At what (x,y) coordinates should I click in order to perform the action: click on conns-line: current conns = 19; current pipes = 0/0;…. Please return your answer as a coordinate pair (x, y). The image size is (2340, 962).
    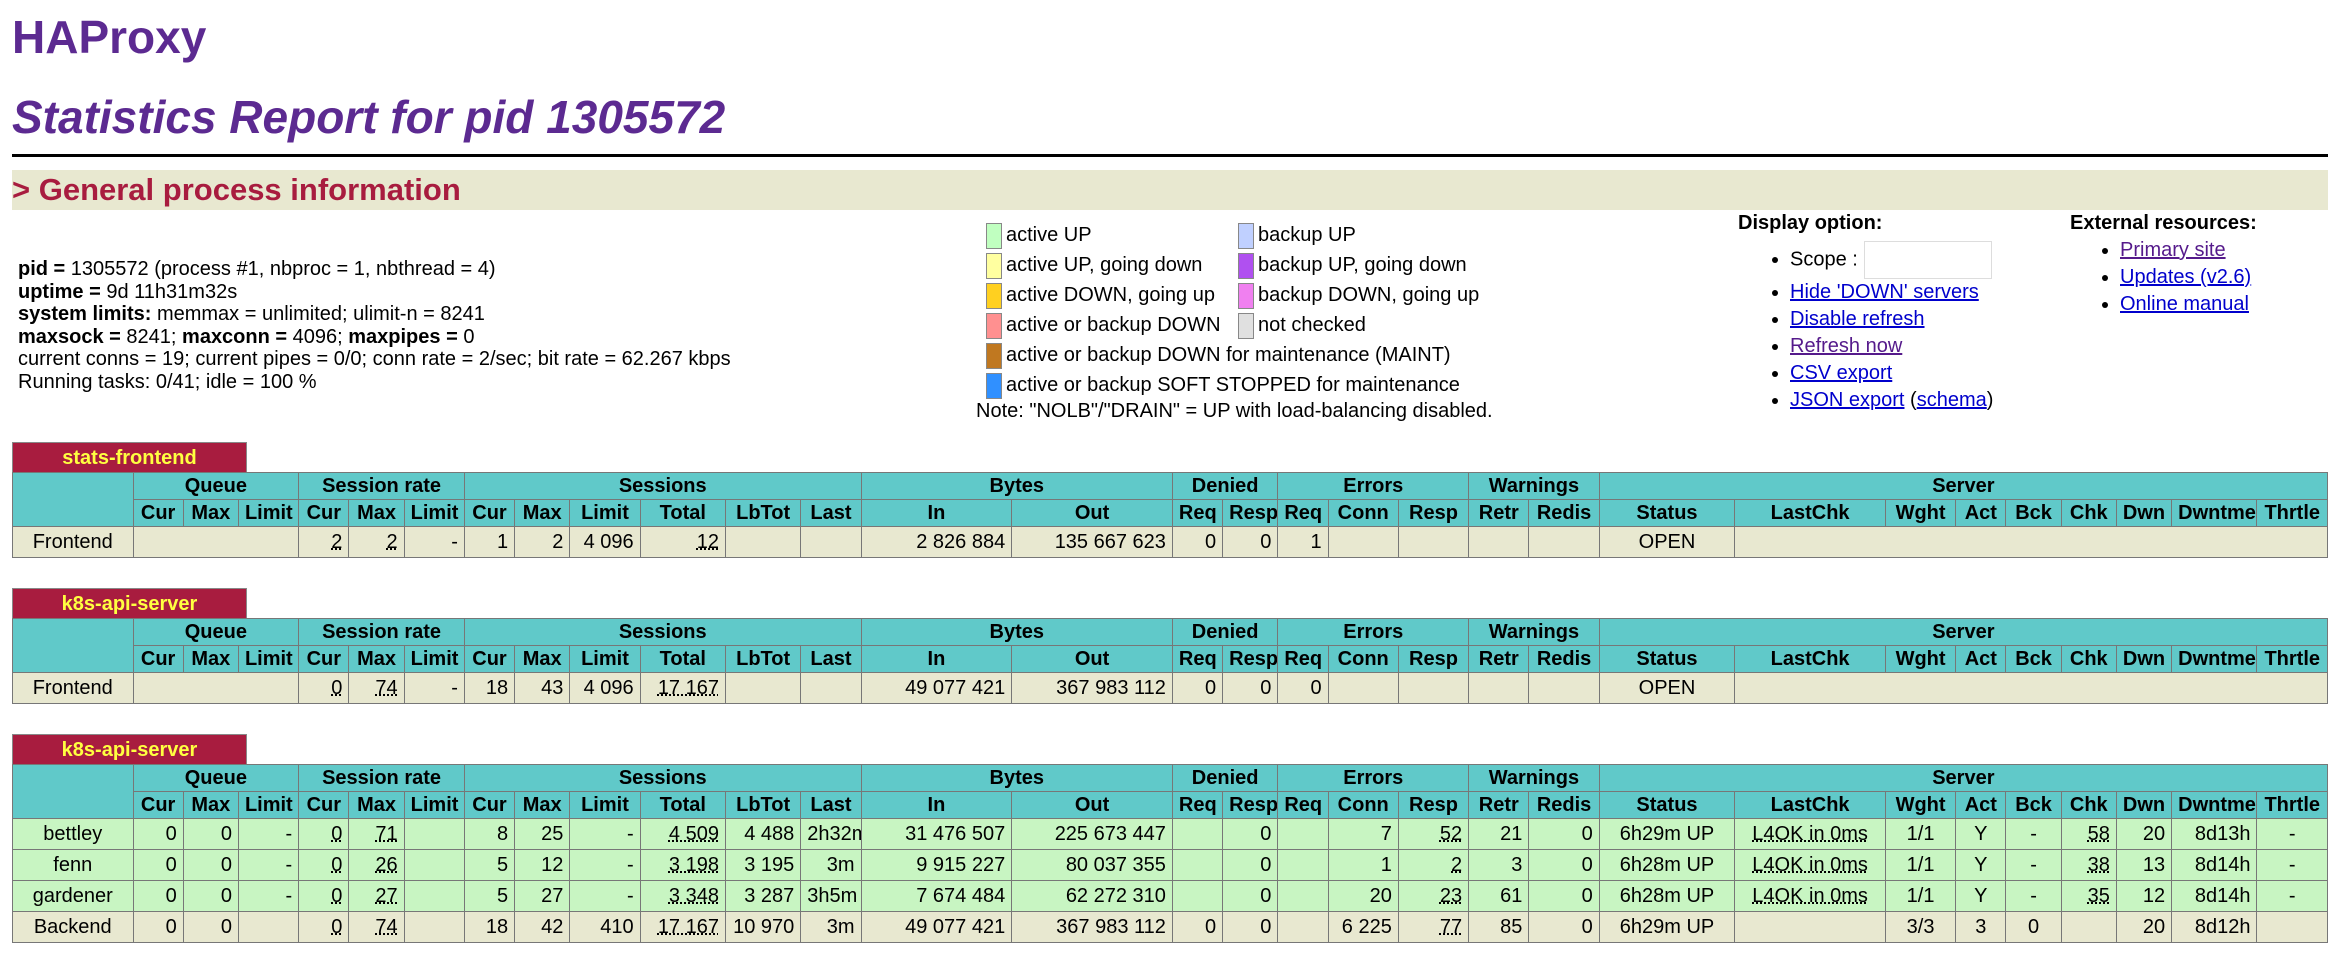
    Looking at the image, I should click on (374, 359).